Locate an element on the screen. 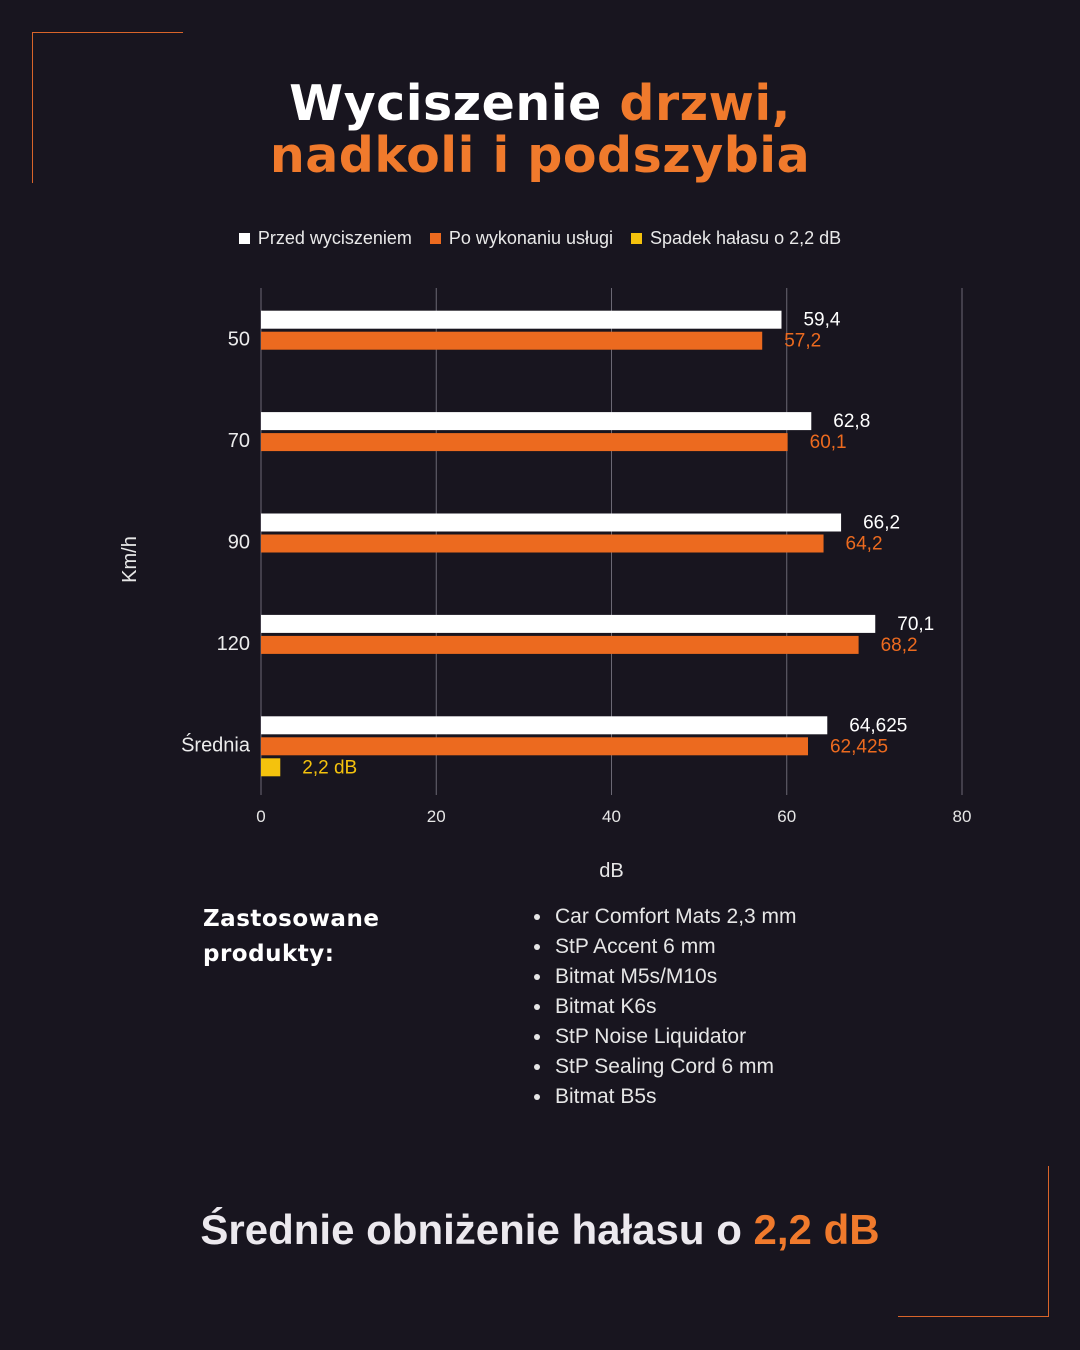 Image resolution: width=1080 pixels, height=1350 pixels. legend-swatch-after is located at coordinates (435, 238).